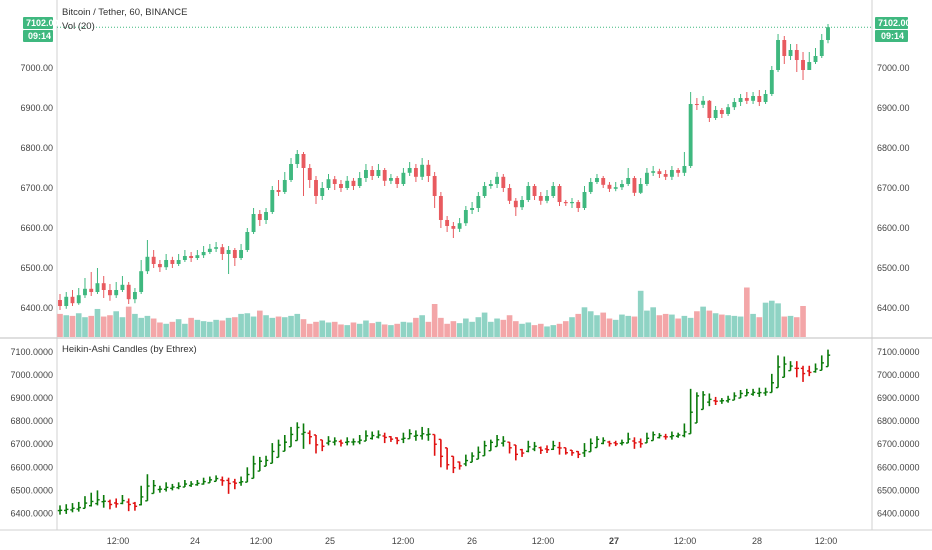 This screenshot has width=932, height=550. I want to click on price-tick-label-right: 6800.00, so click(893, 148).